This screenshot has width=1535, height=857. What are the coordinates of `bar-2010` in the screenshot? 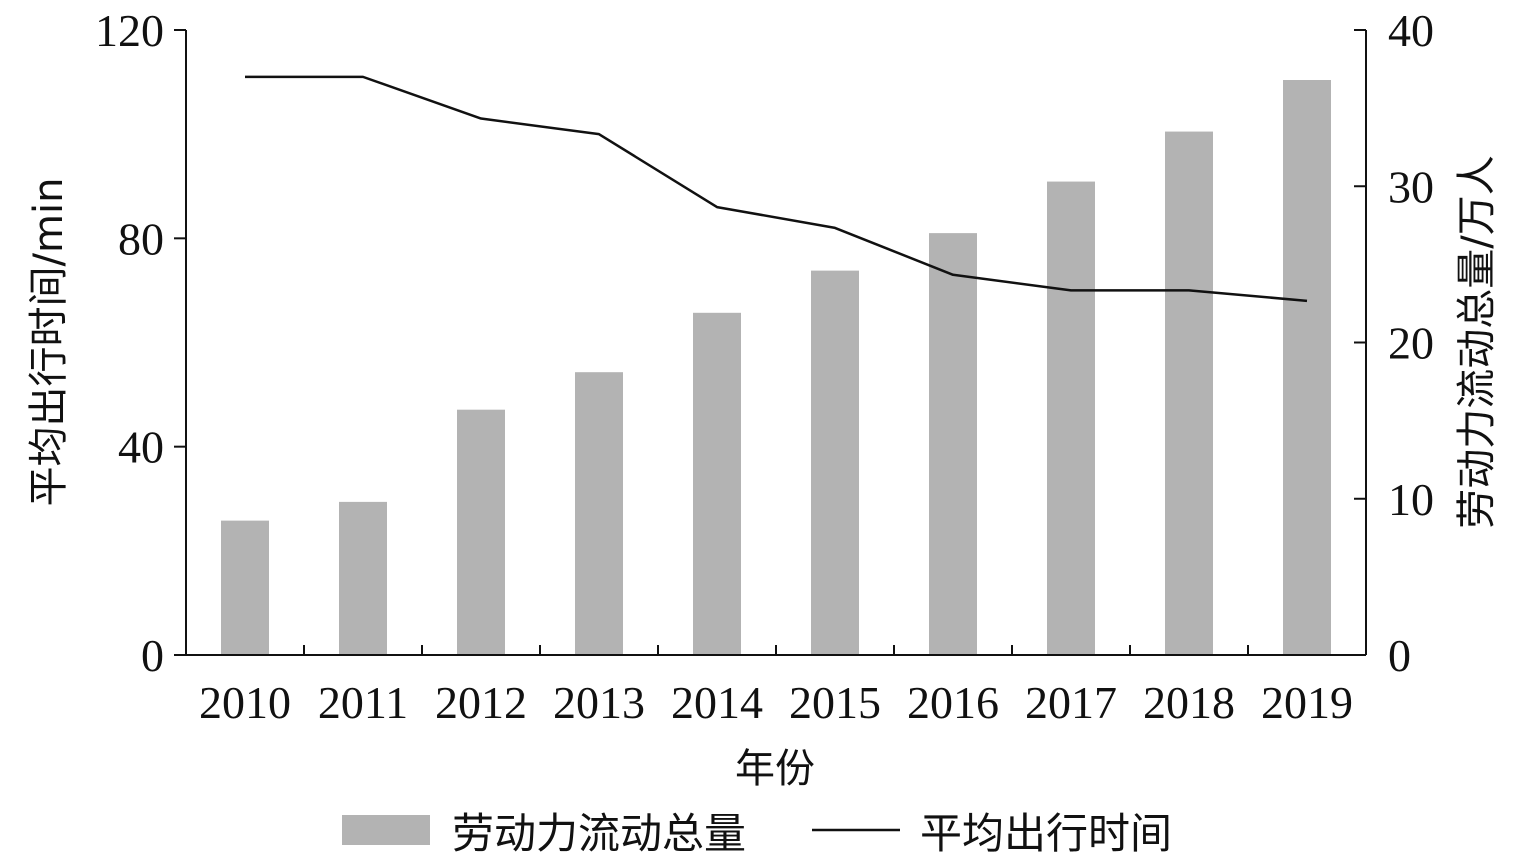 It's located at (245, 587).